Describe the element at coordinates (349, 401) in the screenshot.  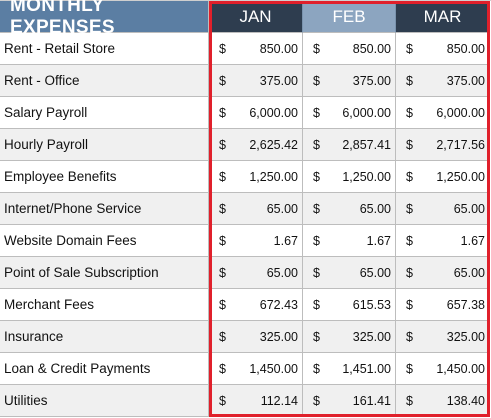
I see `amount-cell-feb: $161.41` at that location.